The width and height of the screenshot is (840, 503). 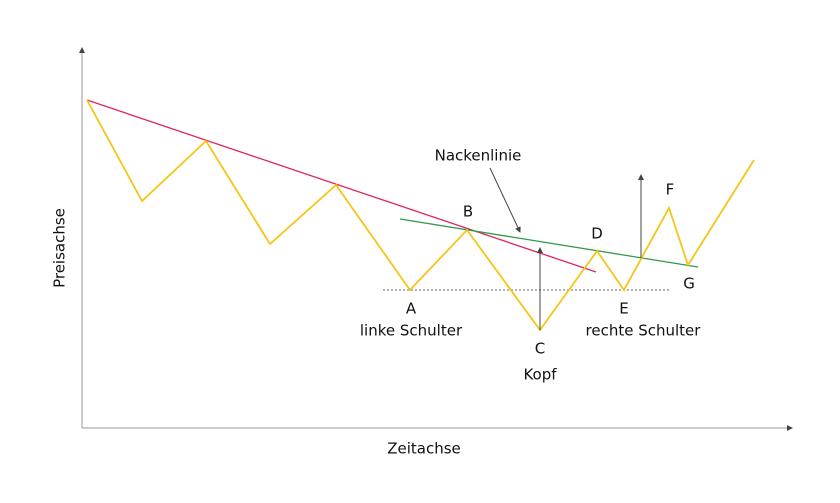 I want to click on x-axis-label: Zeitachse, so click(x=424, y=449).